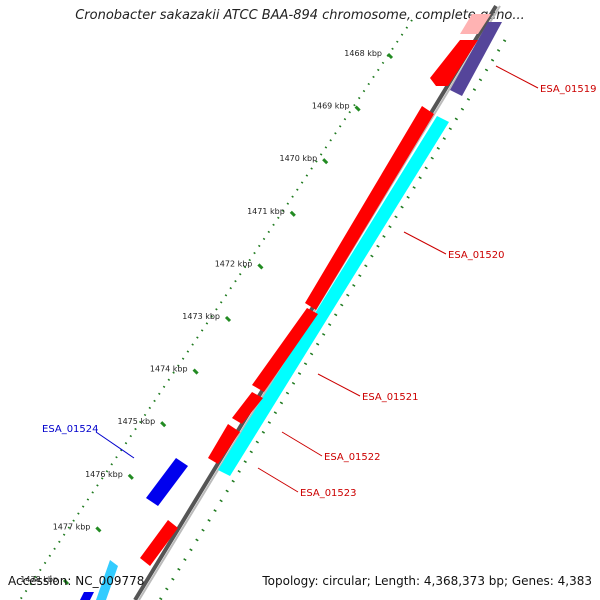 The height and width of the screenshot is (600, 600). I want to click on gene-arrow-bottom-blue, so click(87, 596).